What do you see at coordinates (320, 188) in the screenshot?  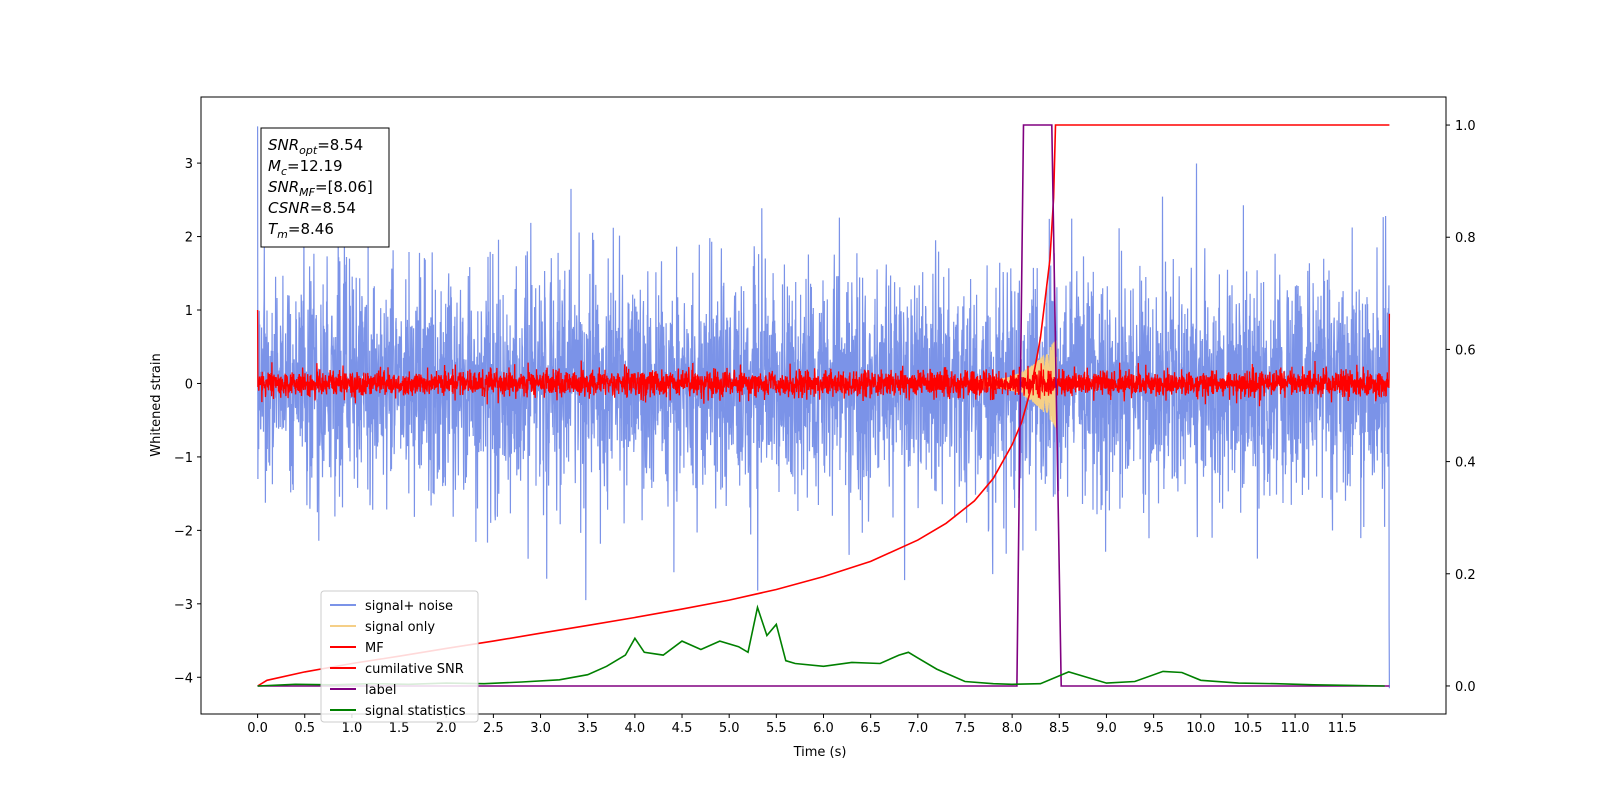 I see `annotation-line: SNRMF=[8.06]` at bounding box center [320, 188].